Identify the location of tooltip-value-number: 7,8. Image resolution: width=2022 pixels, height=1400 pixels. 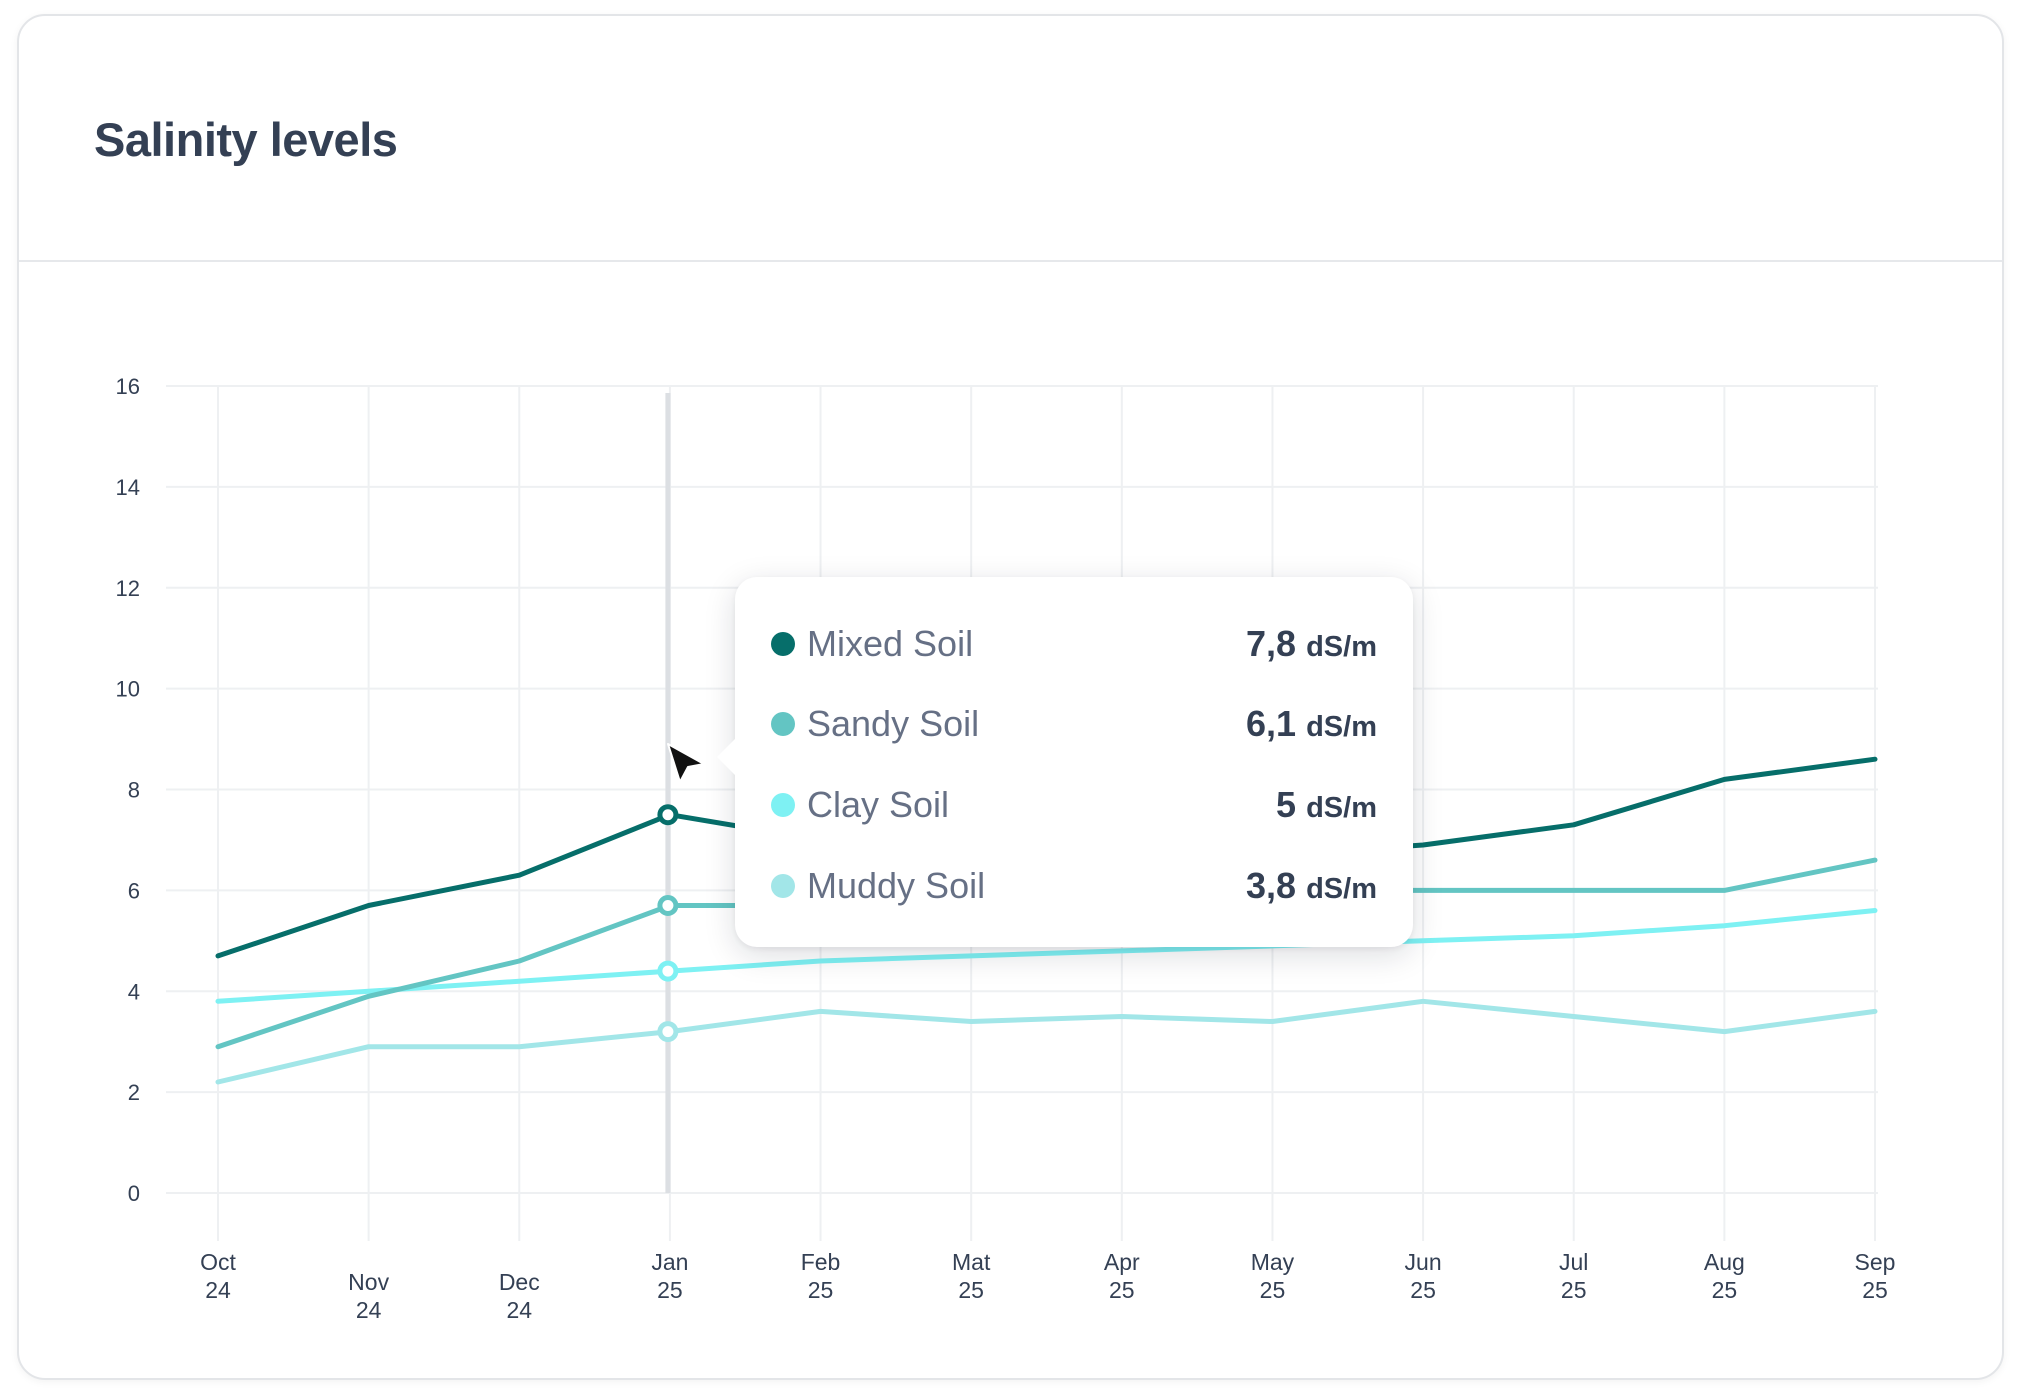
(1271, 643).